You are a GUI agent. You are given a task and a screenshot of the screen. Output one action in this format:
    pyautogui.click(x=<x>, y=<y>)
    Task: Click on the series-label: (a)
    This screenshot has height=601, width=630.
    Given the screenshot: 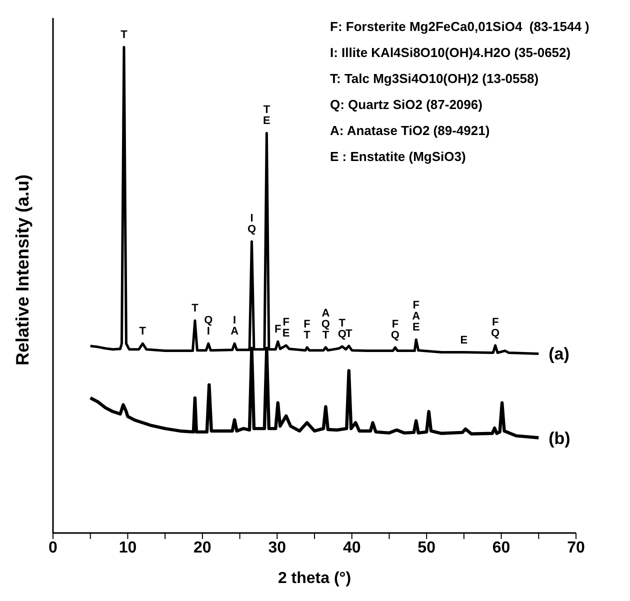 What is the action you would take?
    pyautogui.click(x=559, y=354)
    